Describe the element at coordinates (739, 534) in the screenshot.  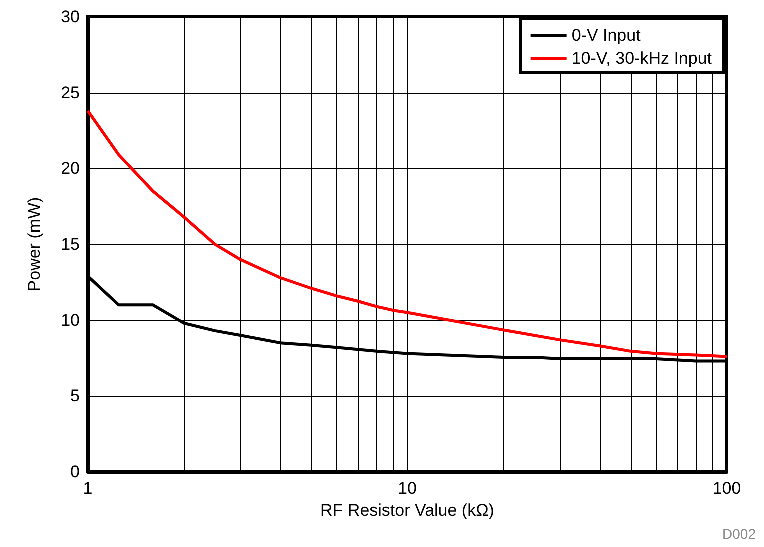
I see `text: D002` at that location.